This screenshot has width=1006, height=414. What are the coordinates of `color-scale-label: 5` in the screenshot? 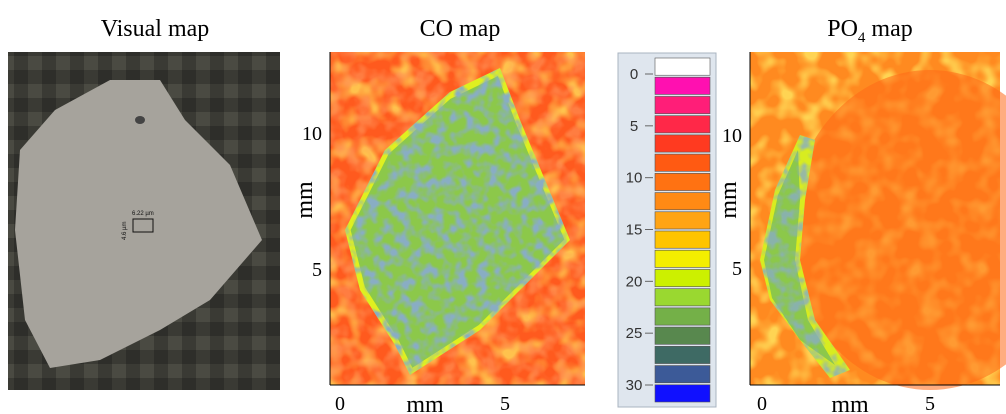 It's located at (634, 126).